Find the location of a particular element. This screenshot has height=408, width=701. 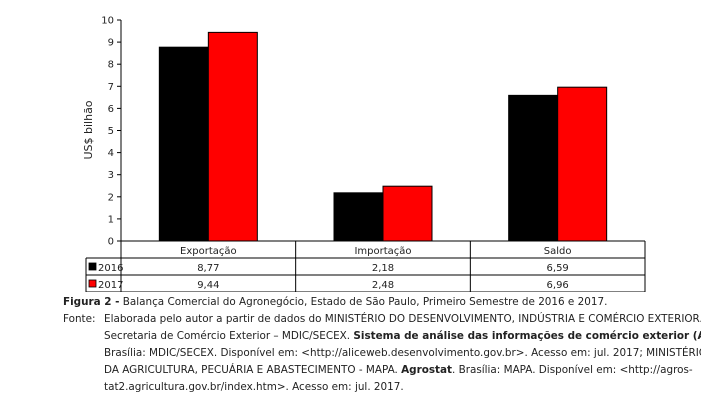

legend-swatch-2017 is located at coordinates (92, 283).